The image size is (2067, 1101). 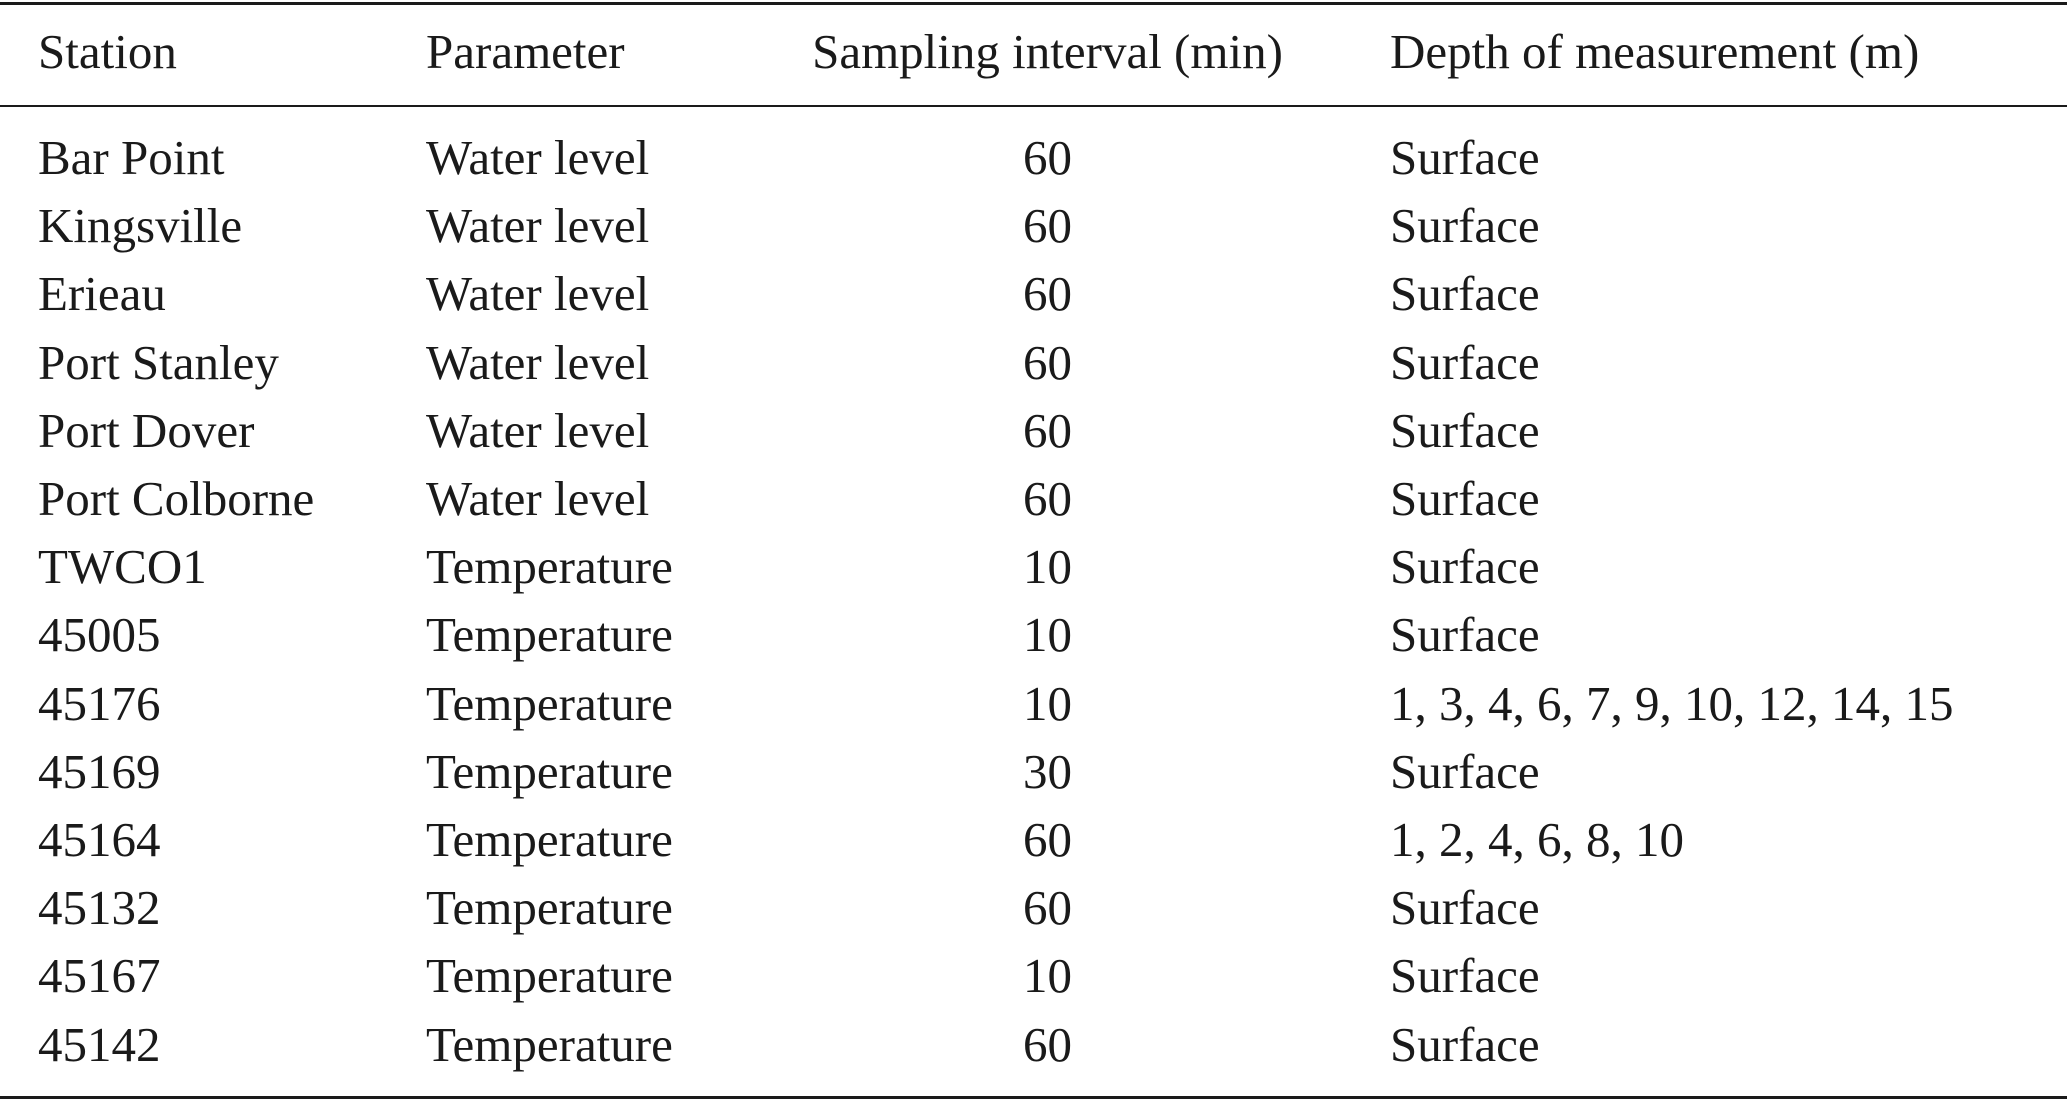 What do you see at coordinates (176, 498) in the screenshot?
I see `cell-station: Port Colborne` at bounding box center [176, 498].